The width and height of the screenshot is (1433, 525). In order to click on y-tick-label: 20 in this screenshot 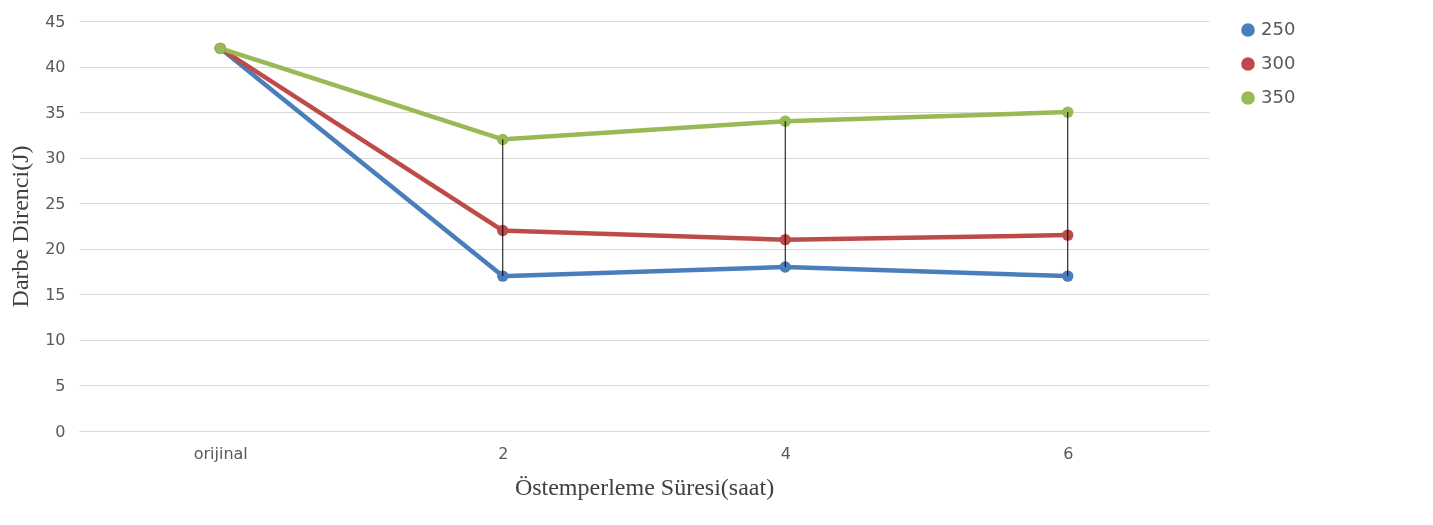, I will do `click(55, 249)`.